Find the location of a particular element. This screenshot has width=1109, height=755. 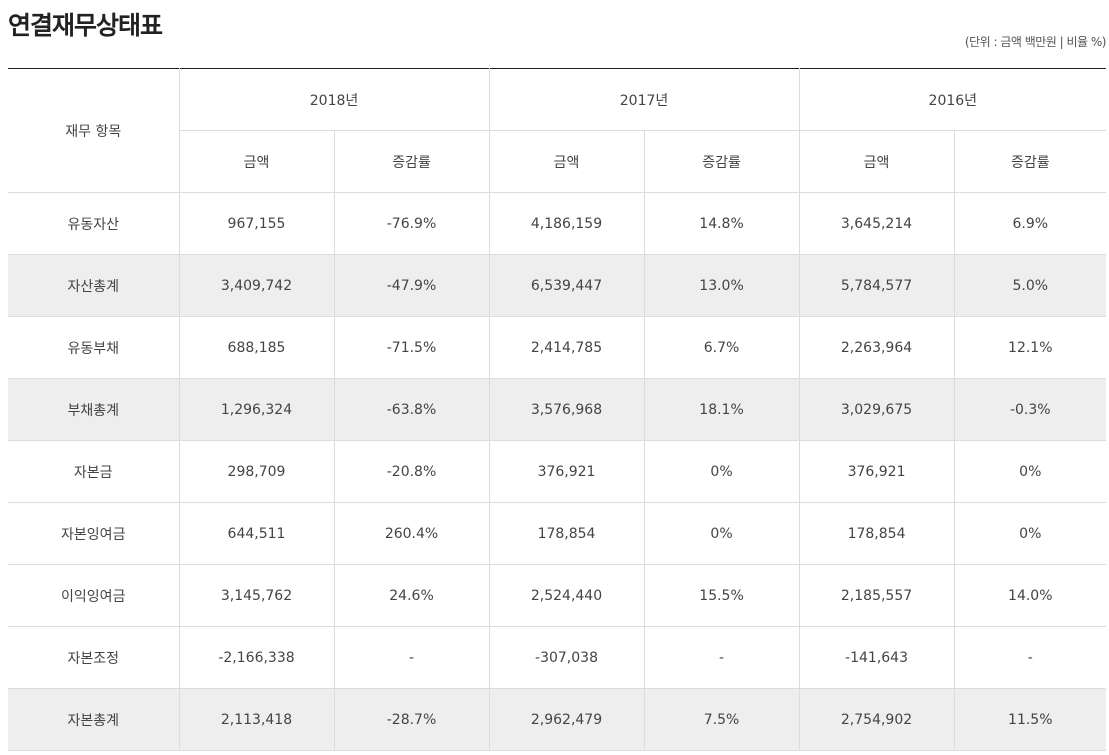

row-label: 유동부채 is located at coordinates (94, 347).